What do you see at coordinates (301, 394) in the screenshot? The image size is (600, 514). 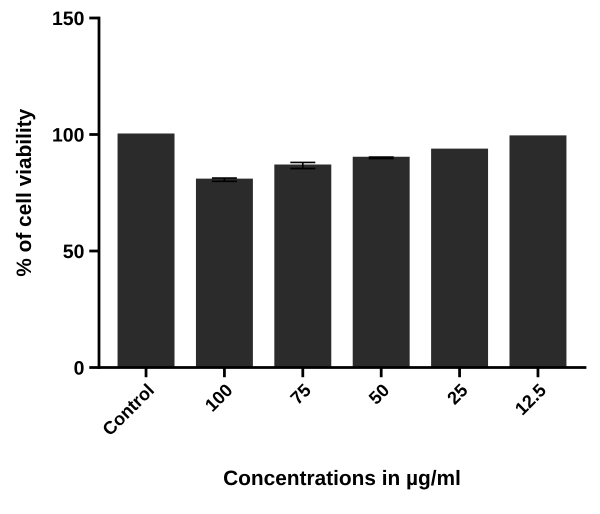 I see `x-tick-label: 75` at bounding box center [301, 394].